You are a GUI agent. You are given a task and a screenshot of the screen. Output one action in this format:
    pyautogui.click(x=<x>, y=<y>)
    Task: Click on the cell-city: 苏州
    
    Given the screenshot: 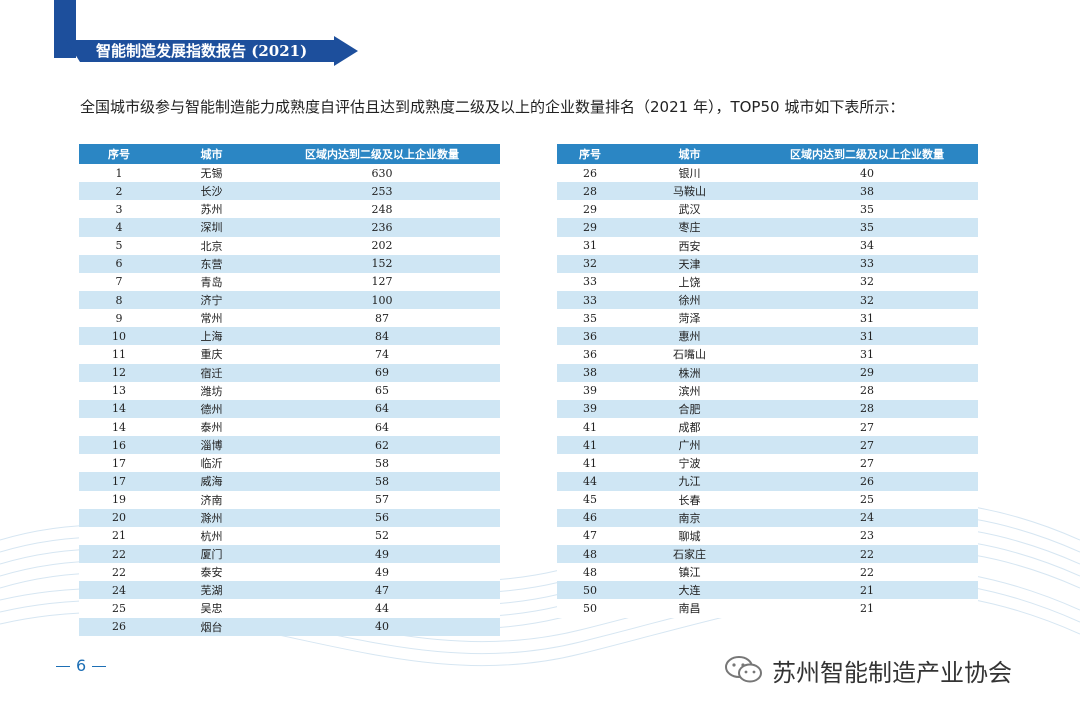 What is the action you would take?
    pyautogui.click(x=211, y=209)
    